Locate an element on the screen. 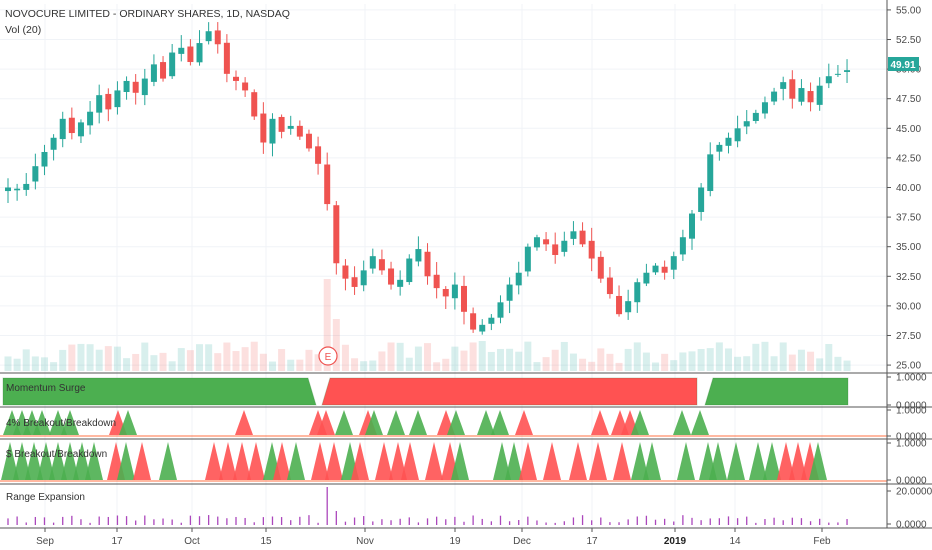 Image resolution: width=932 pixels, height=550 pixels. volume-indicator-label: Vol (20) is located at coordinates (23, 30).